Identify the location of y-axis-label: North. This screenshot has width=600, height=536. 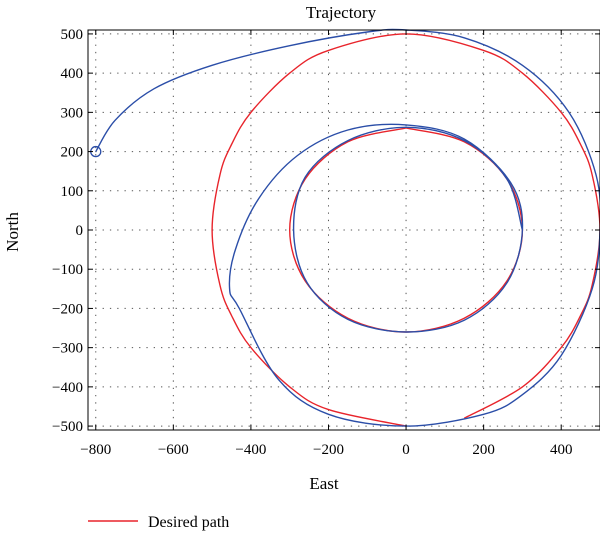
(12, 232).